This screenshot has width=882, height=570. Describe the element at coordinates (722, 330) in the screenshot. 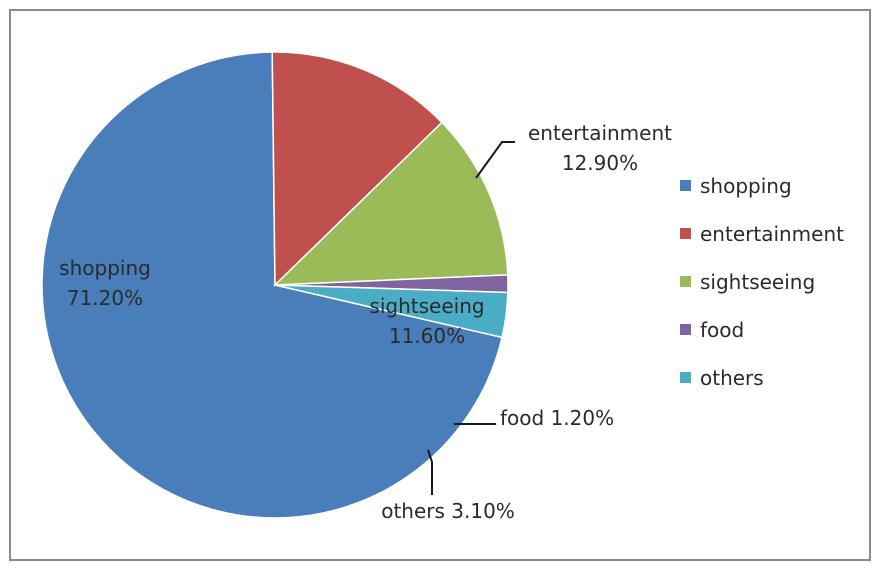

I see `legend-label-food: food` at that location.